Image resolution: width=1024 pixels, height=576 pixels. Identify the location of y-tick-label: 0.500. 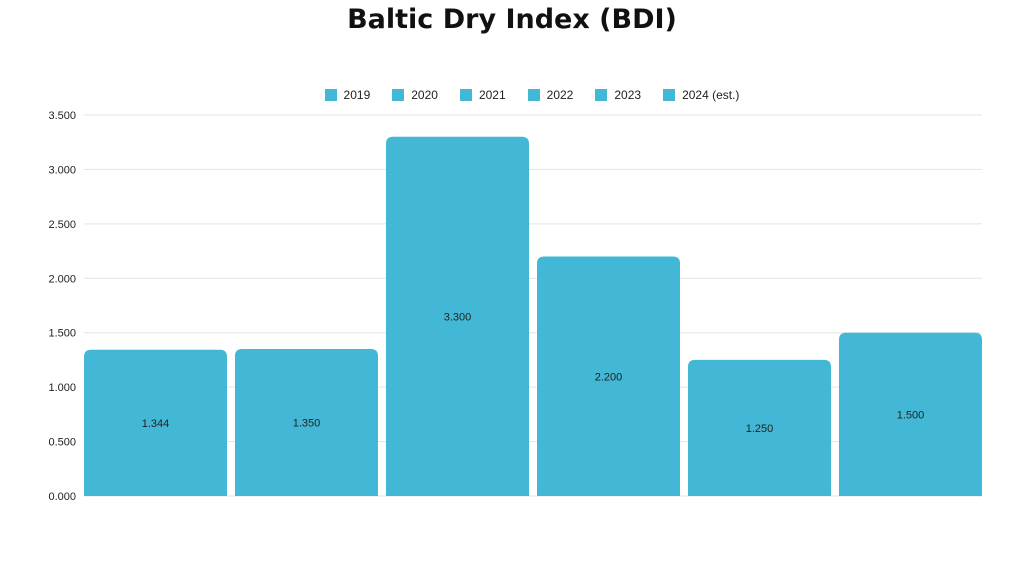
(62, 443).